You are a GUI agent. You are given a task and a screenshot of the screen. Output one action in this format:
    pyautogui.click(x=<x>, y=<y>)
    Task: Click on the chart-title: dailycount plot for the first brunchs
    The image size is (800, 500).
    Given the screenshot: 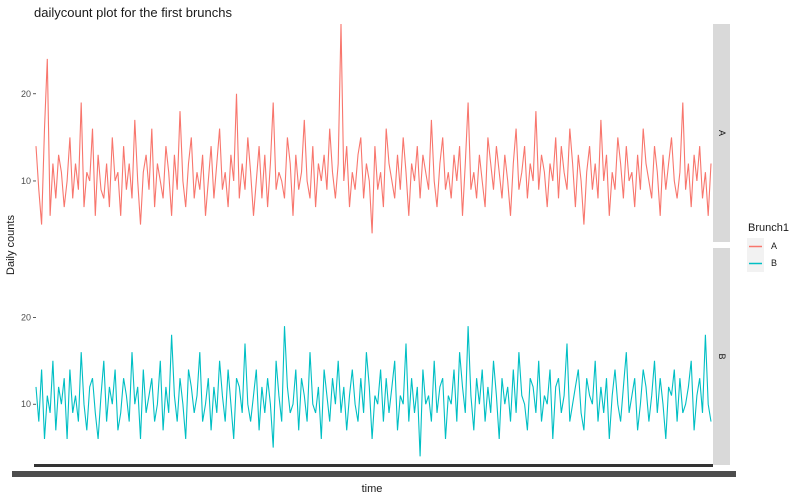 What is the action you would take?
    pyautogui.click(x=133, y=12)
    